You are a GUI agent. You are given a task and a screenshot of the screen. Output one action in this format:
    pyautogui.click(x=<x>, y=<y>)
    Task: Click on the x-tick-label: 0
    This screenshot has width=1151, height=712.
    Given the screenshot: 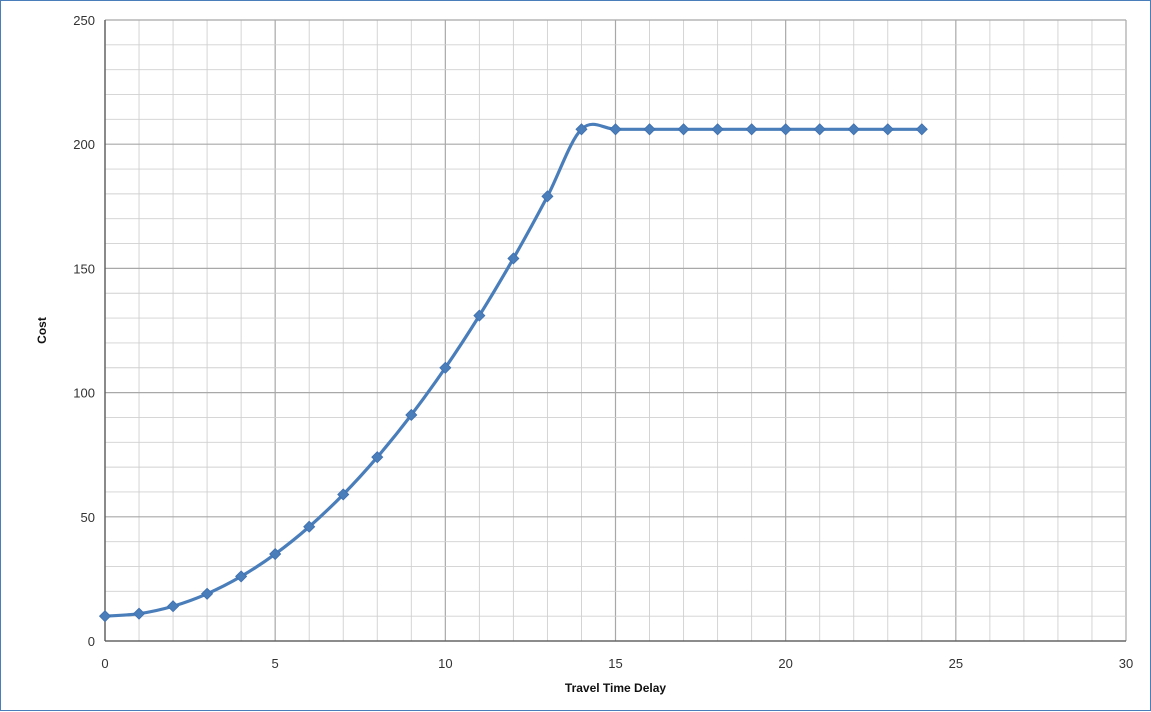 What is the action you would take?
    pyautogui.click(x=104, y=663)
    